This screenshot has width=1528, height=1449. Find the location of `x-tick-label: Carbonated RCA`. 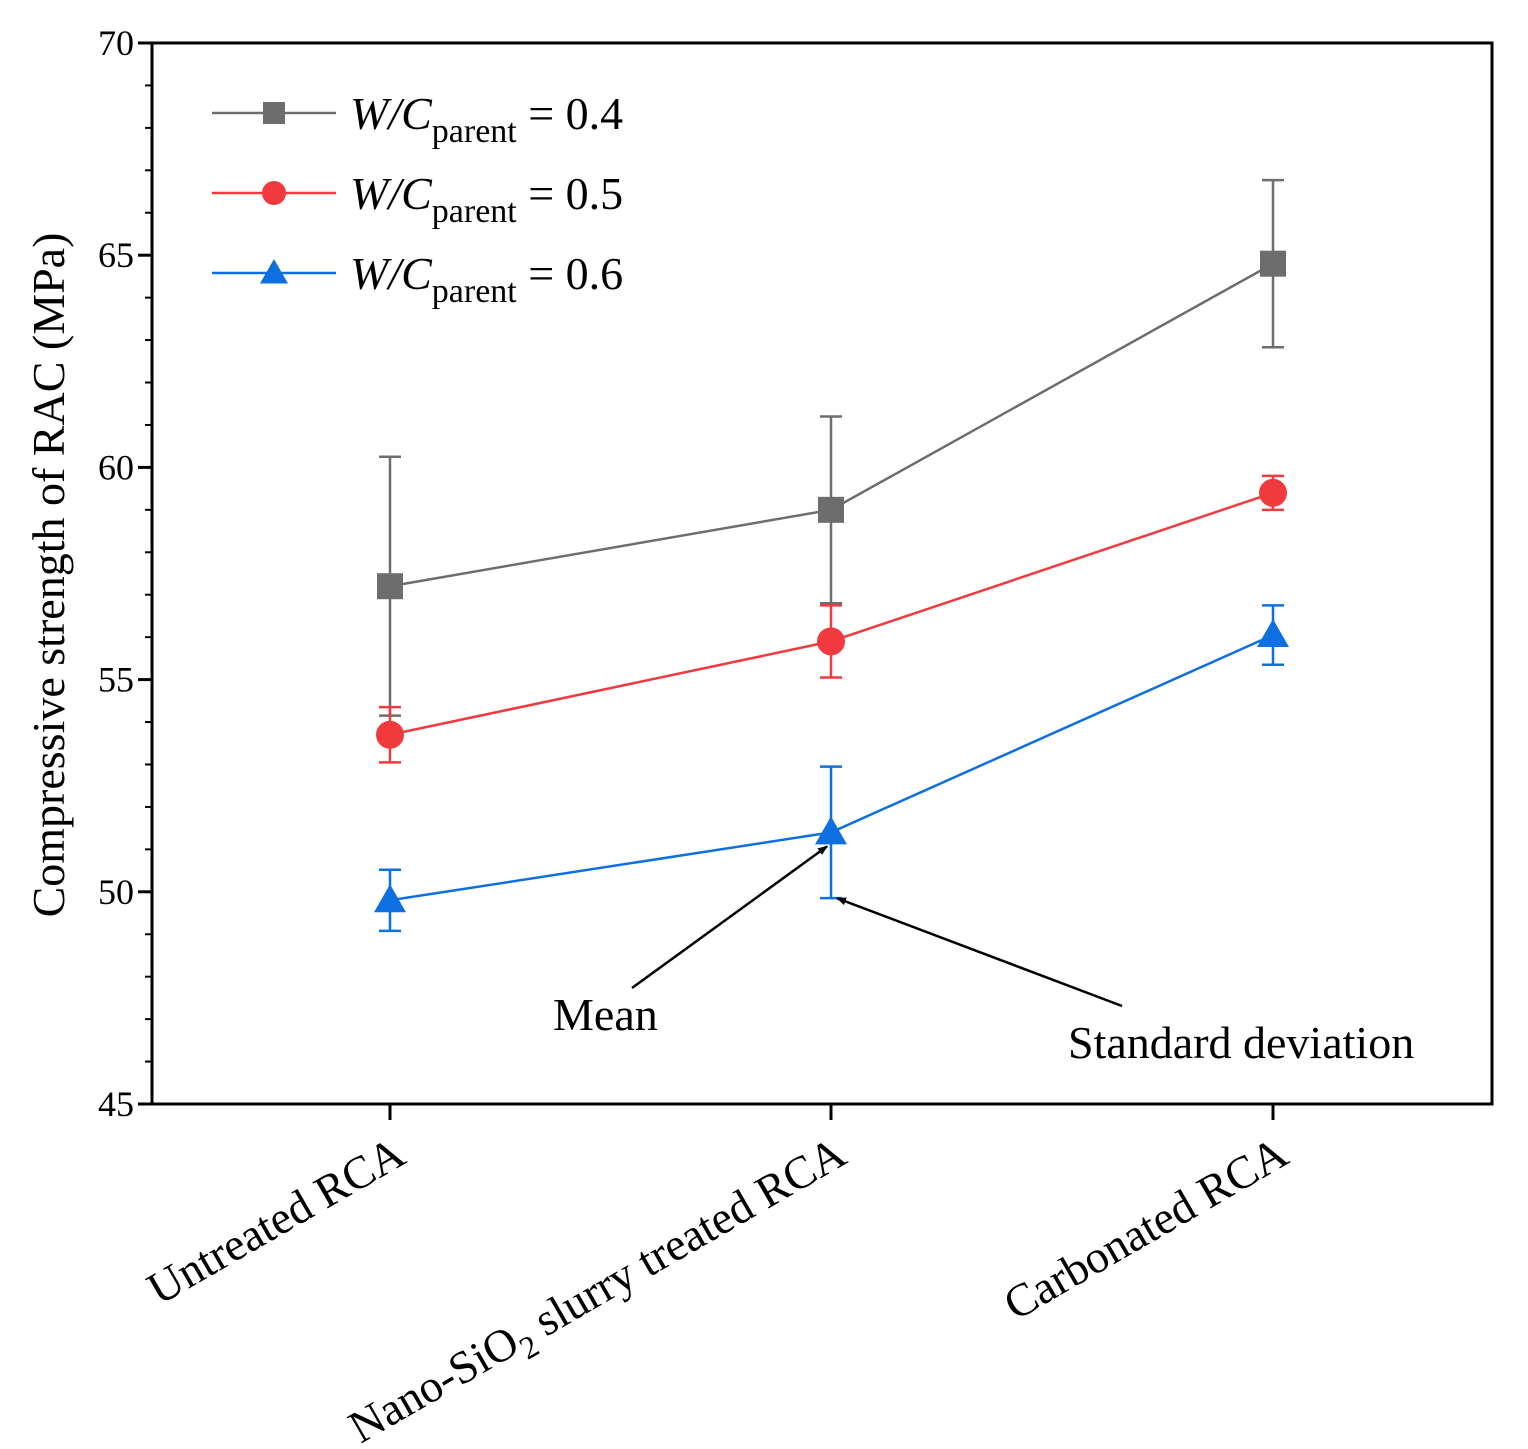

x-tick-label: Carbonated RCA is located at coordinates (1145, 1227).